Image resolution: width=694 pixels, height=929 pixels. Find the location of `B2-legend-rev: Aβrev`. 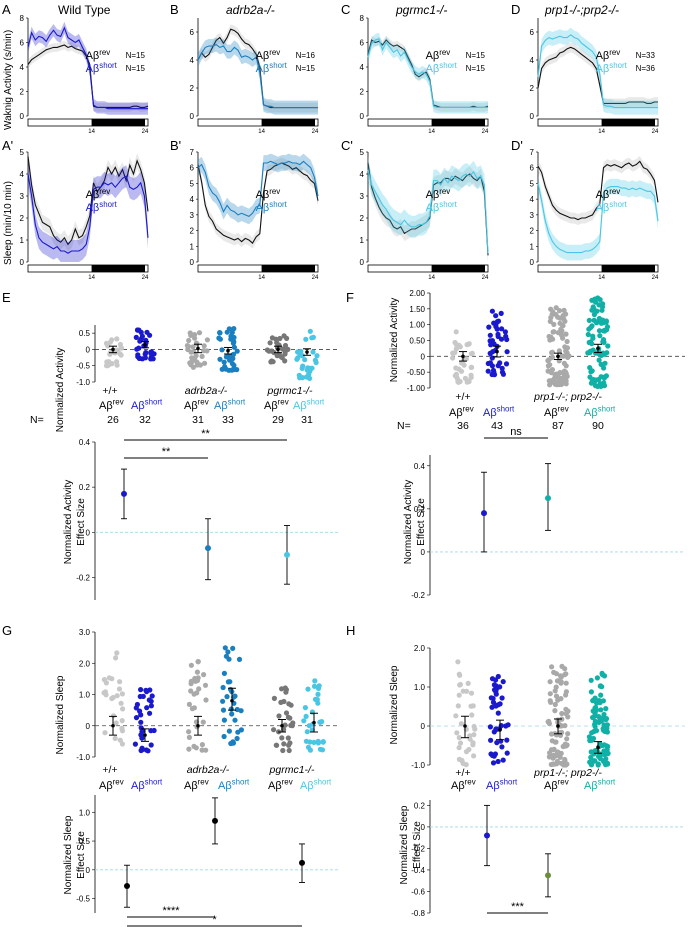

B2-legend-rev: Aβrev is located at coordinates (268, 194).